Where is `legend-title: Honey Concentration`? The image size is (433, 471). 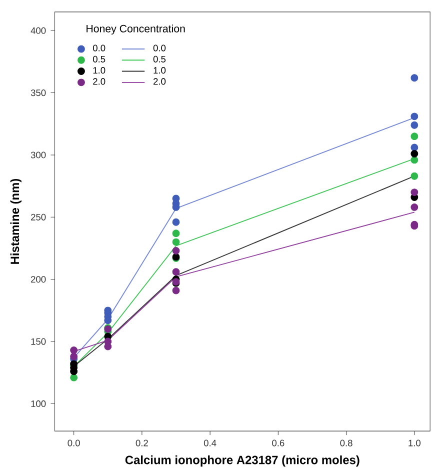
legend-title: Honey Concentration is located at coordinates (135, 29).